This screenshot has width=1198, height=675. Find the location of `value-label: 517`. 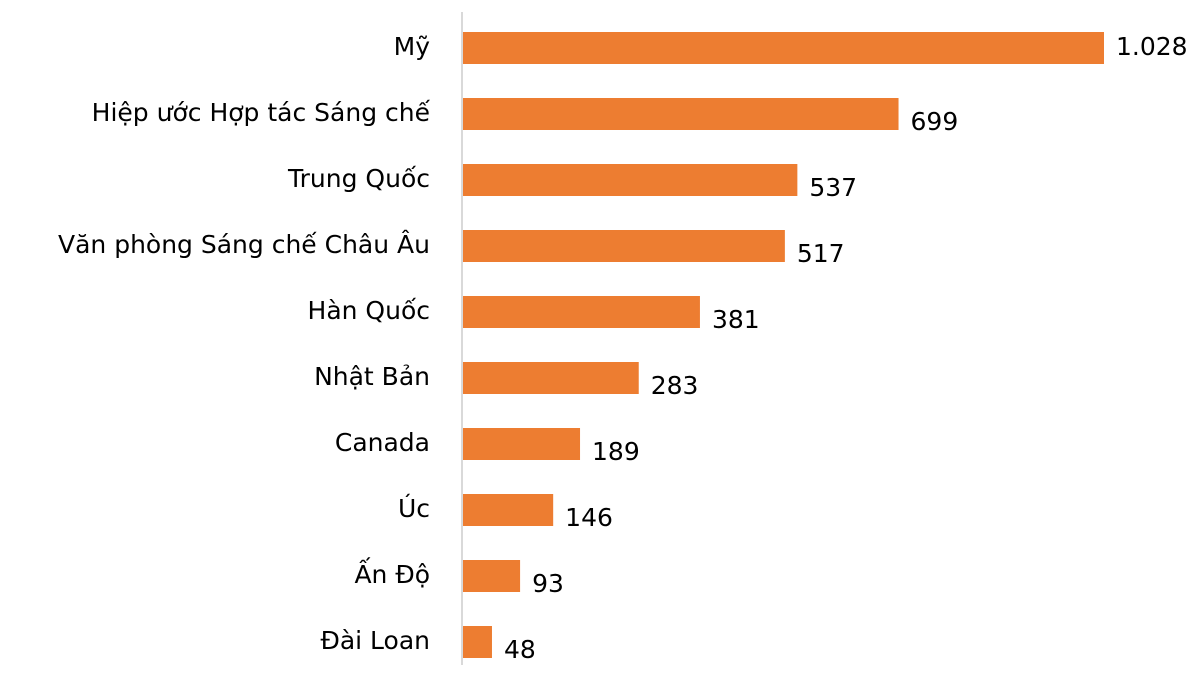

value-label: 517 is located at coordinates (821, 253).